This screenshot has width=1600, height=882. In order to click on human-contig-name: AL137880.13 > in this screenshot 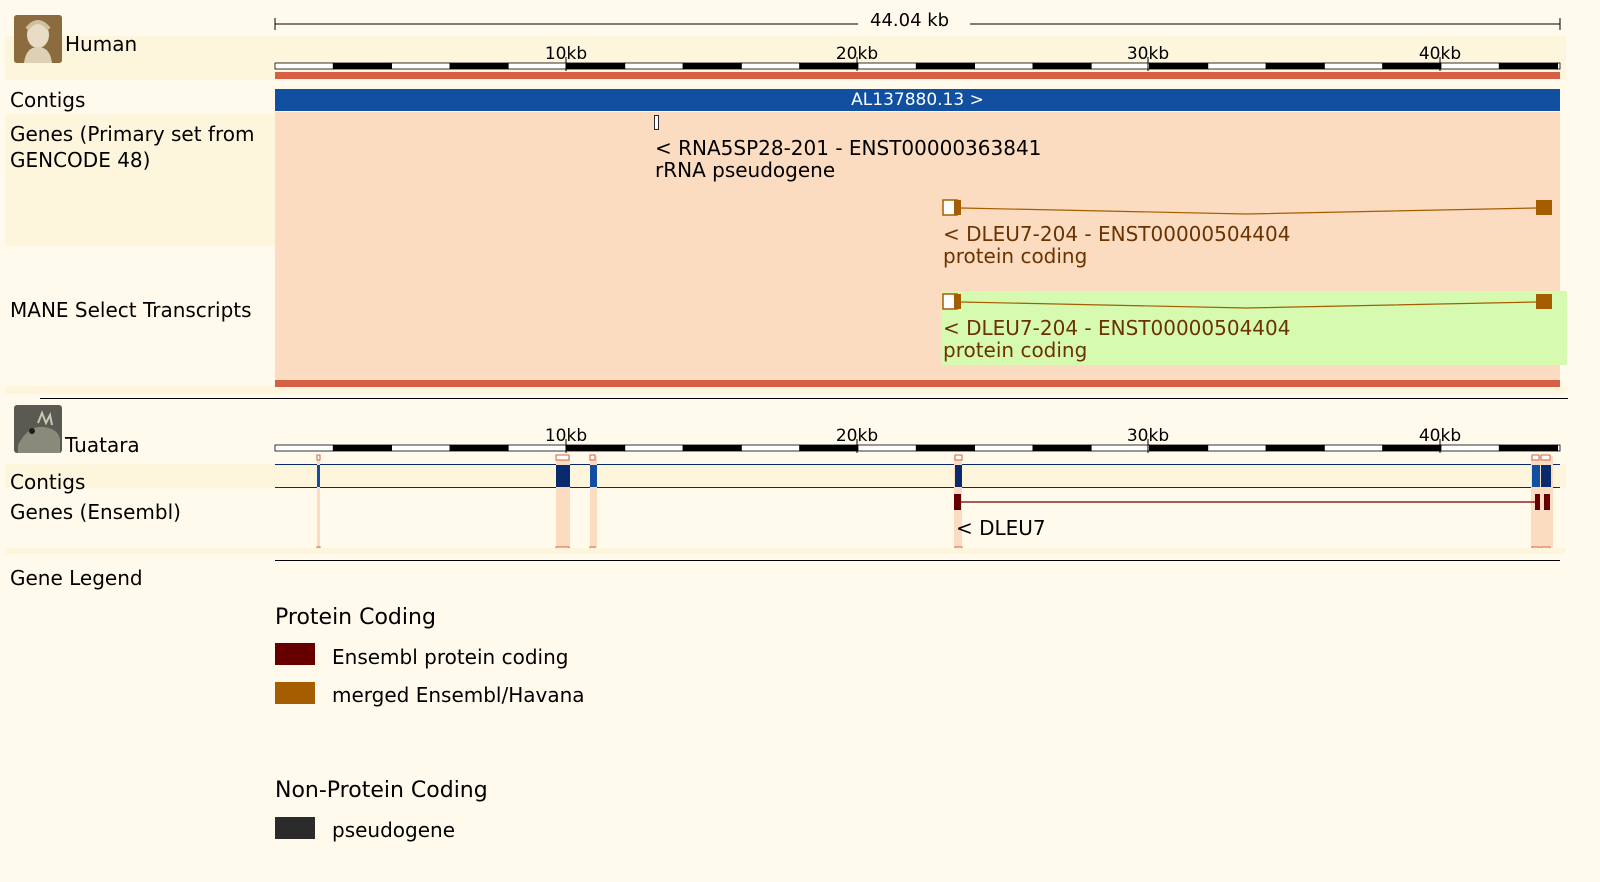, I will do `click(917, 100)`.